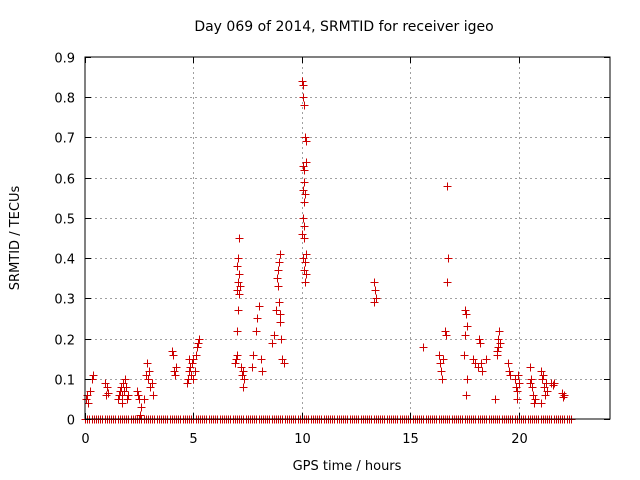 This screenshot has height=480, width=640. I want to click on y-tick-labels: 0 0.1 0.2 0.3 0.4 0.5 0.6 0.7 0.8 0.9, so click(64, 240).